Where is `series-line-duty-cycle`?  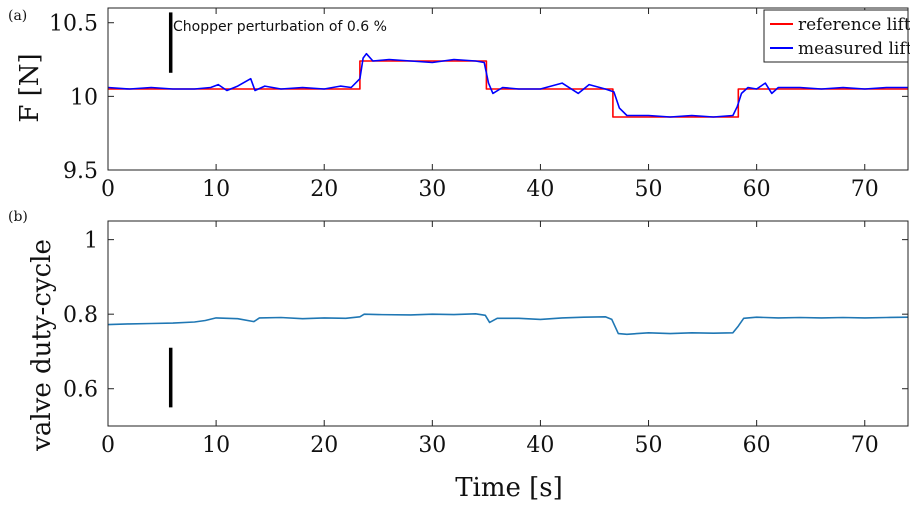
series-line-duty-cycle is located at coordinates (508, 324).